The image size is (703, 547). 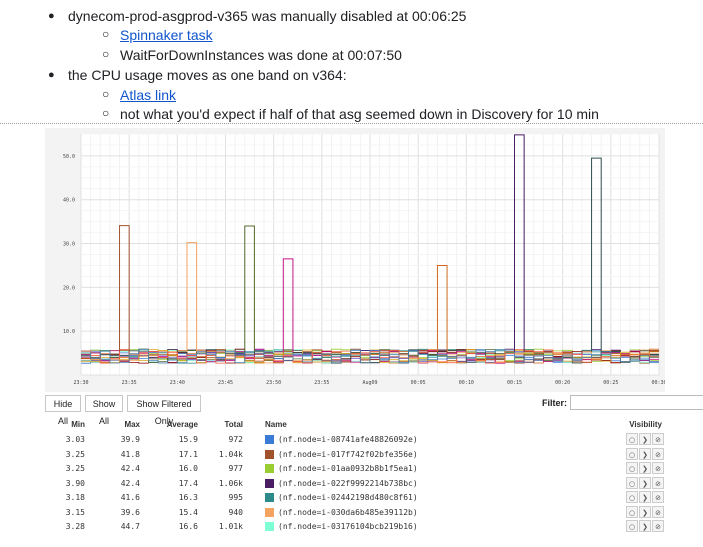 I want to click on min-value: 3.15, so click(x=75, y=512).